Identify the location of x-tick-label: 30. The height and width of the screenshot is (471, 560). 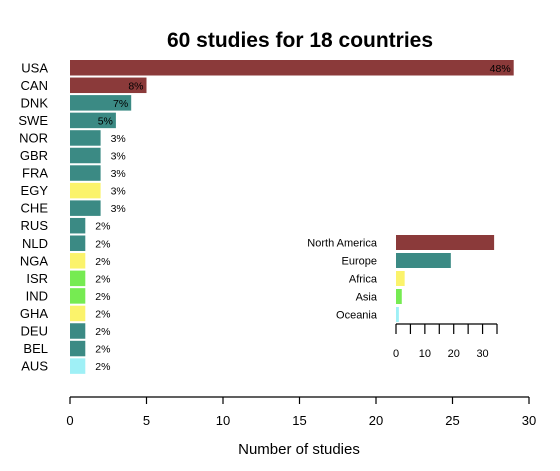
(529, 420).